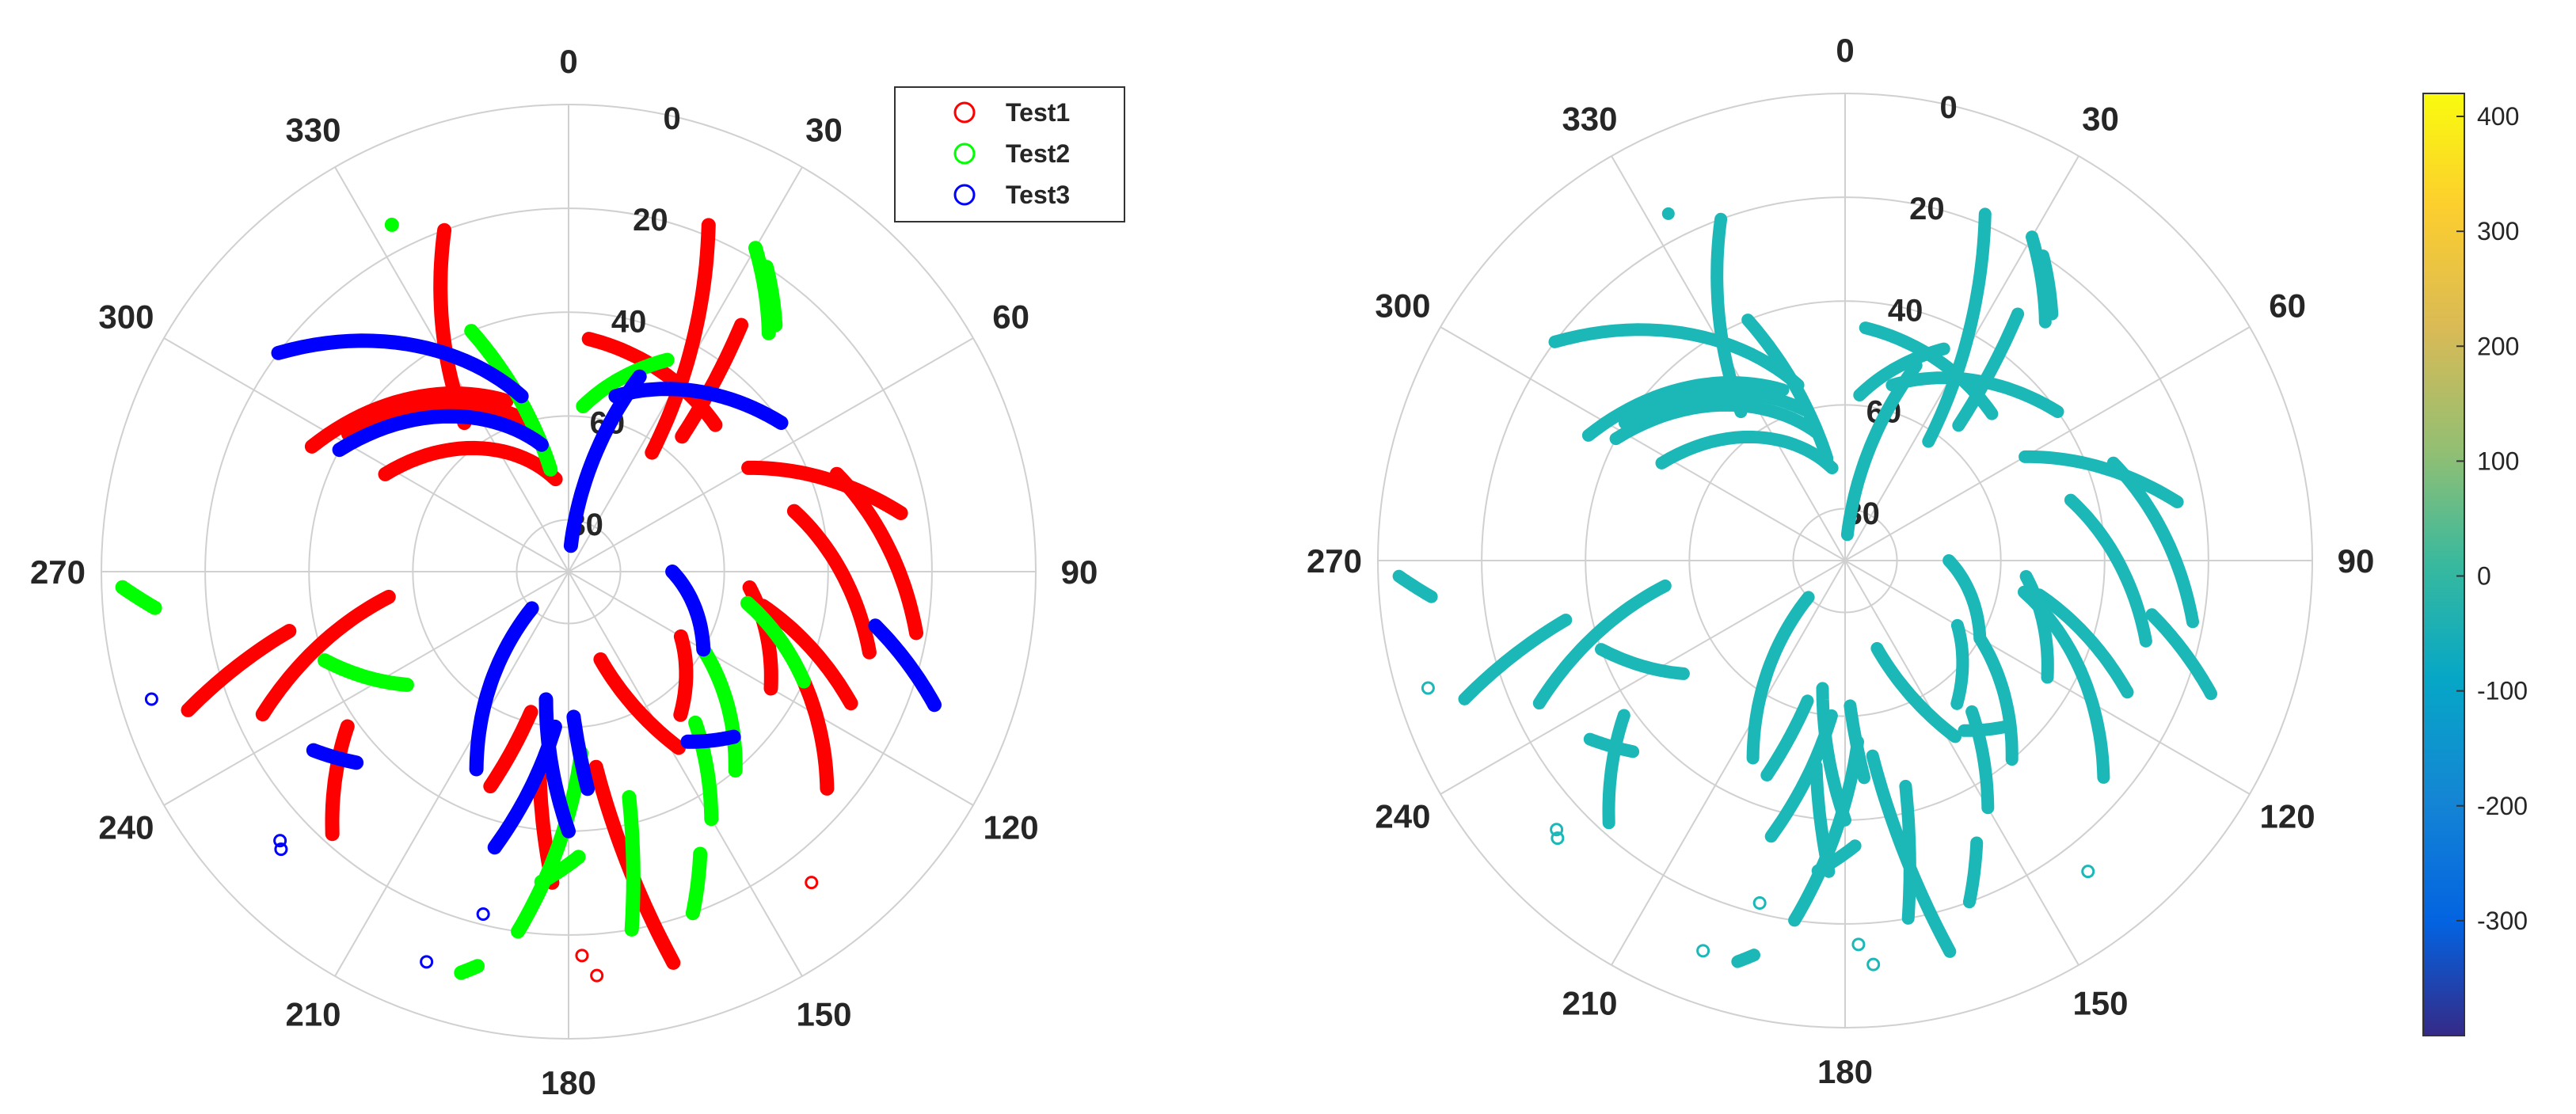 This screenshot has width=2576, height=1114. Describe the element at coordinates (2498, 231) in the screenshot. I see `colorbar-tick-label: 300` at that location.